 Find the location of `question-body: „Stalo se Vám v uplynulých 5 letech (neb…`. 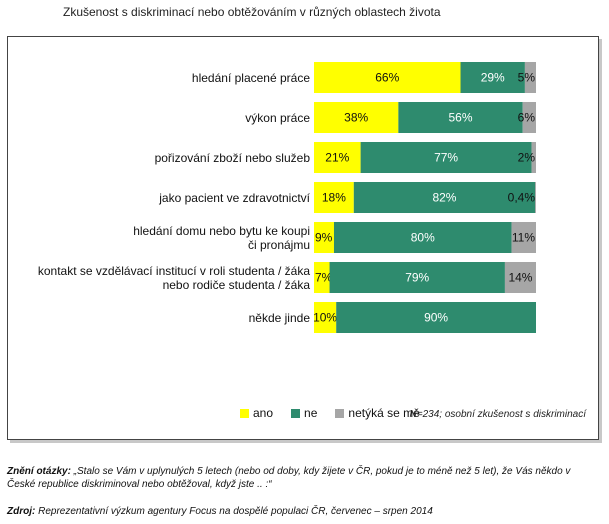

question-body: „Stalo se Vám v uplynulých 5 letech (neb… is located at coordinates (289, 478).